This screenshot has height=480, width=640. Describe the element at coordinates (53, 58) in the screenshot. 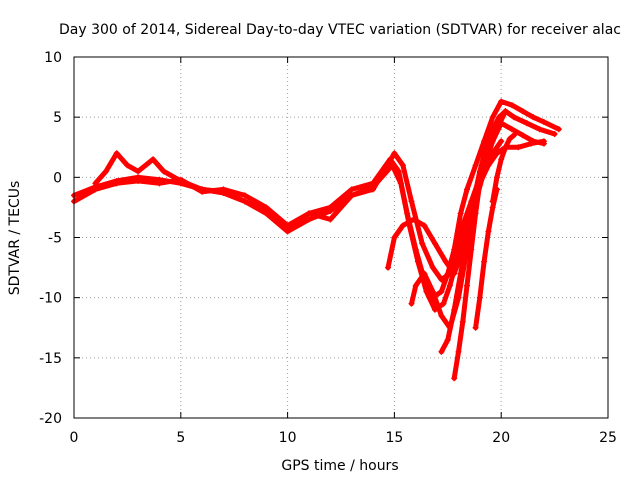

I see `y-tick-label: 10` at that location.